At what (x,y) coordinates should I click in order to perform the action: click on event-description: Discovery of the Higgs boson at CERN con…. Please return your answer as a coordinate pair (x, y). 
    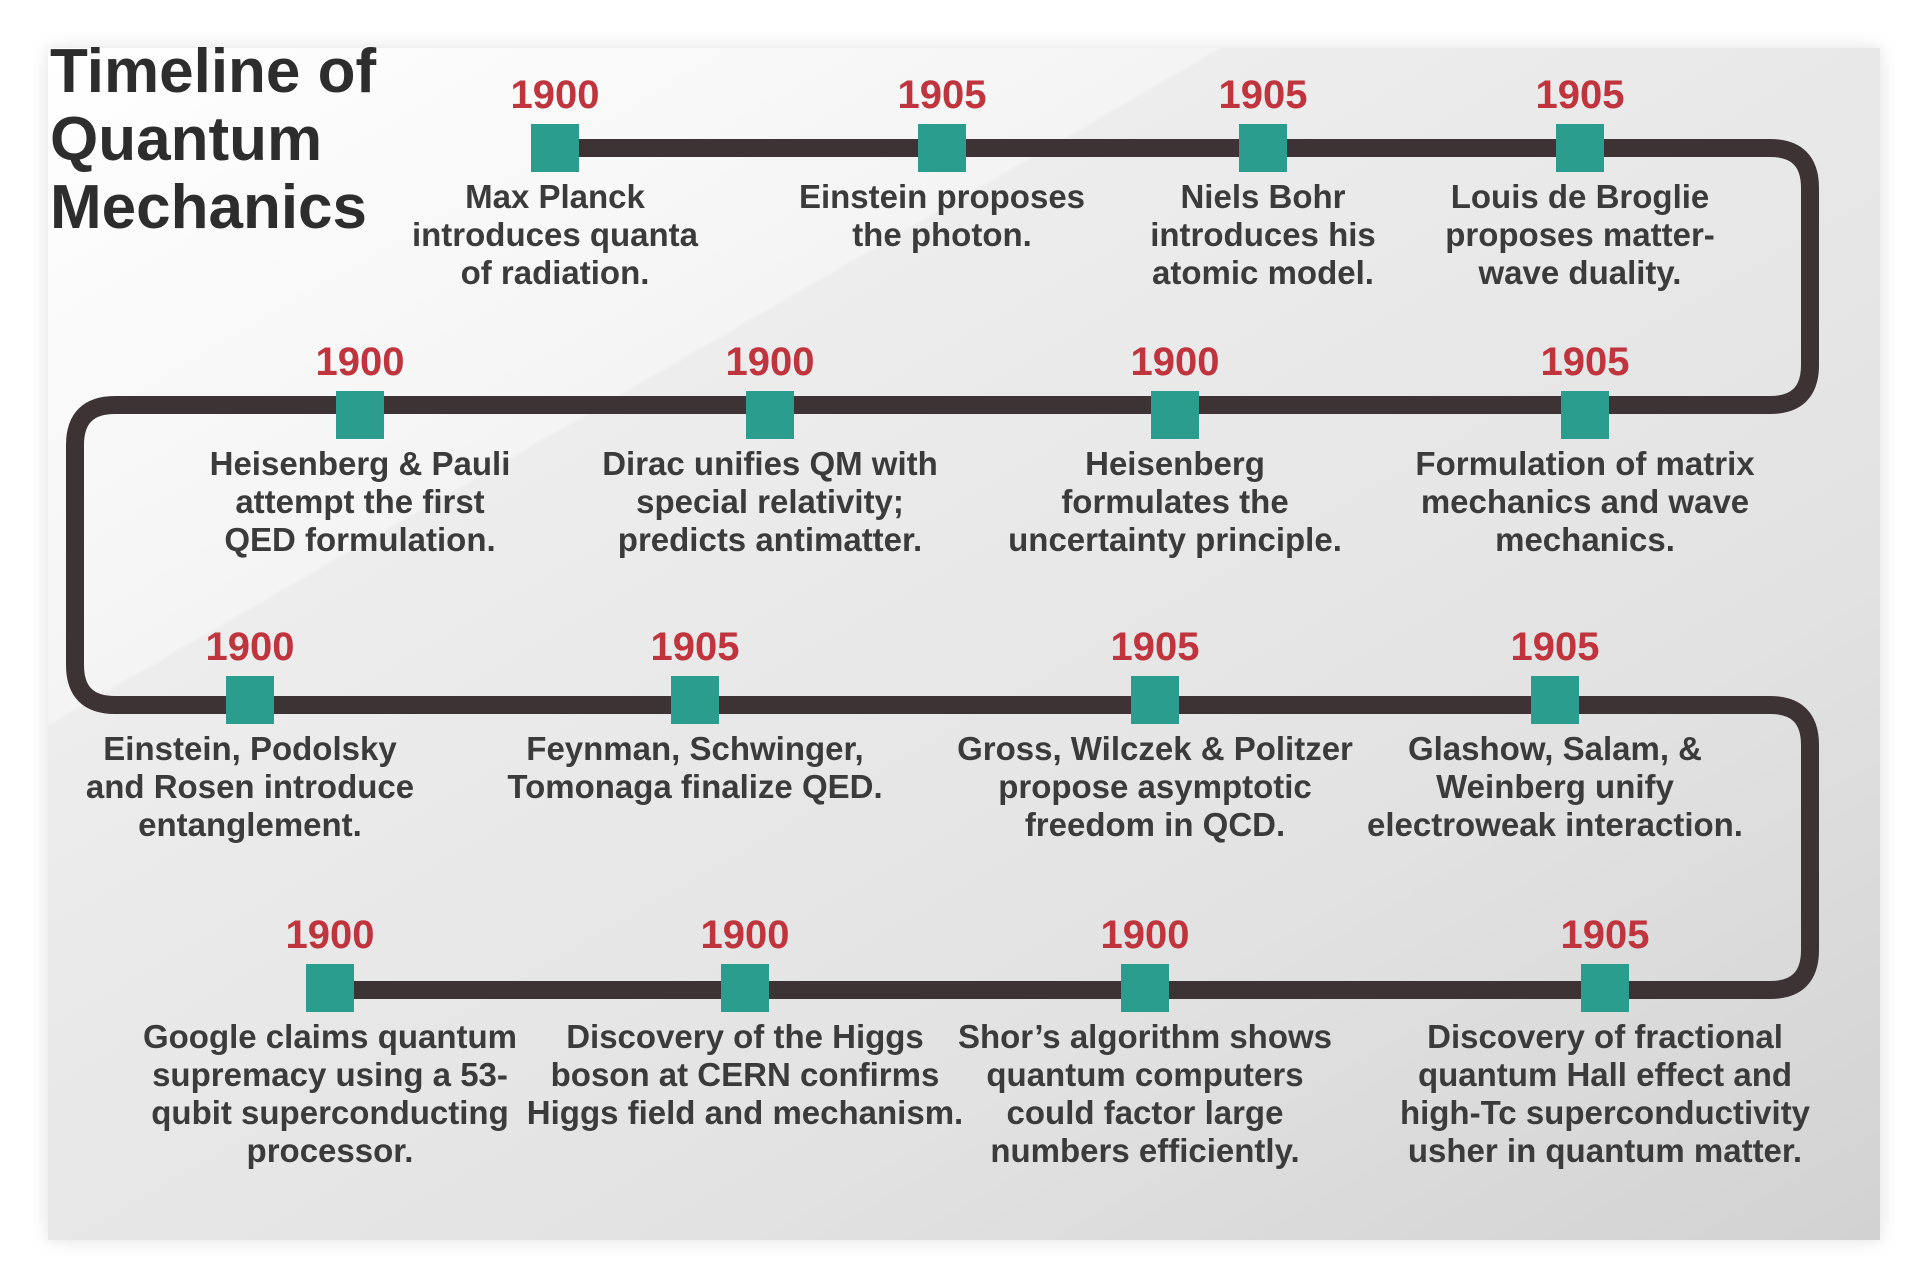
    Looking at the image, I should click on (745, 1074).